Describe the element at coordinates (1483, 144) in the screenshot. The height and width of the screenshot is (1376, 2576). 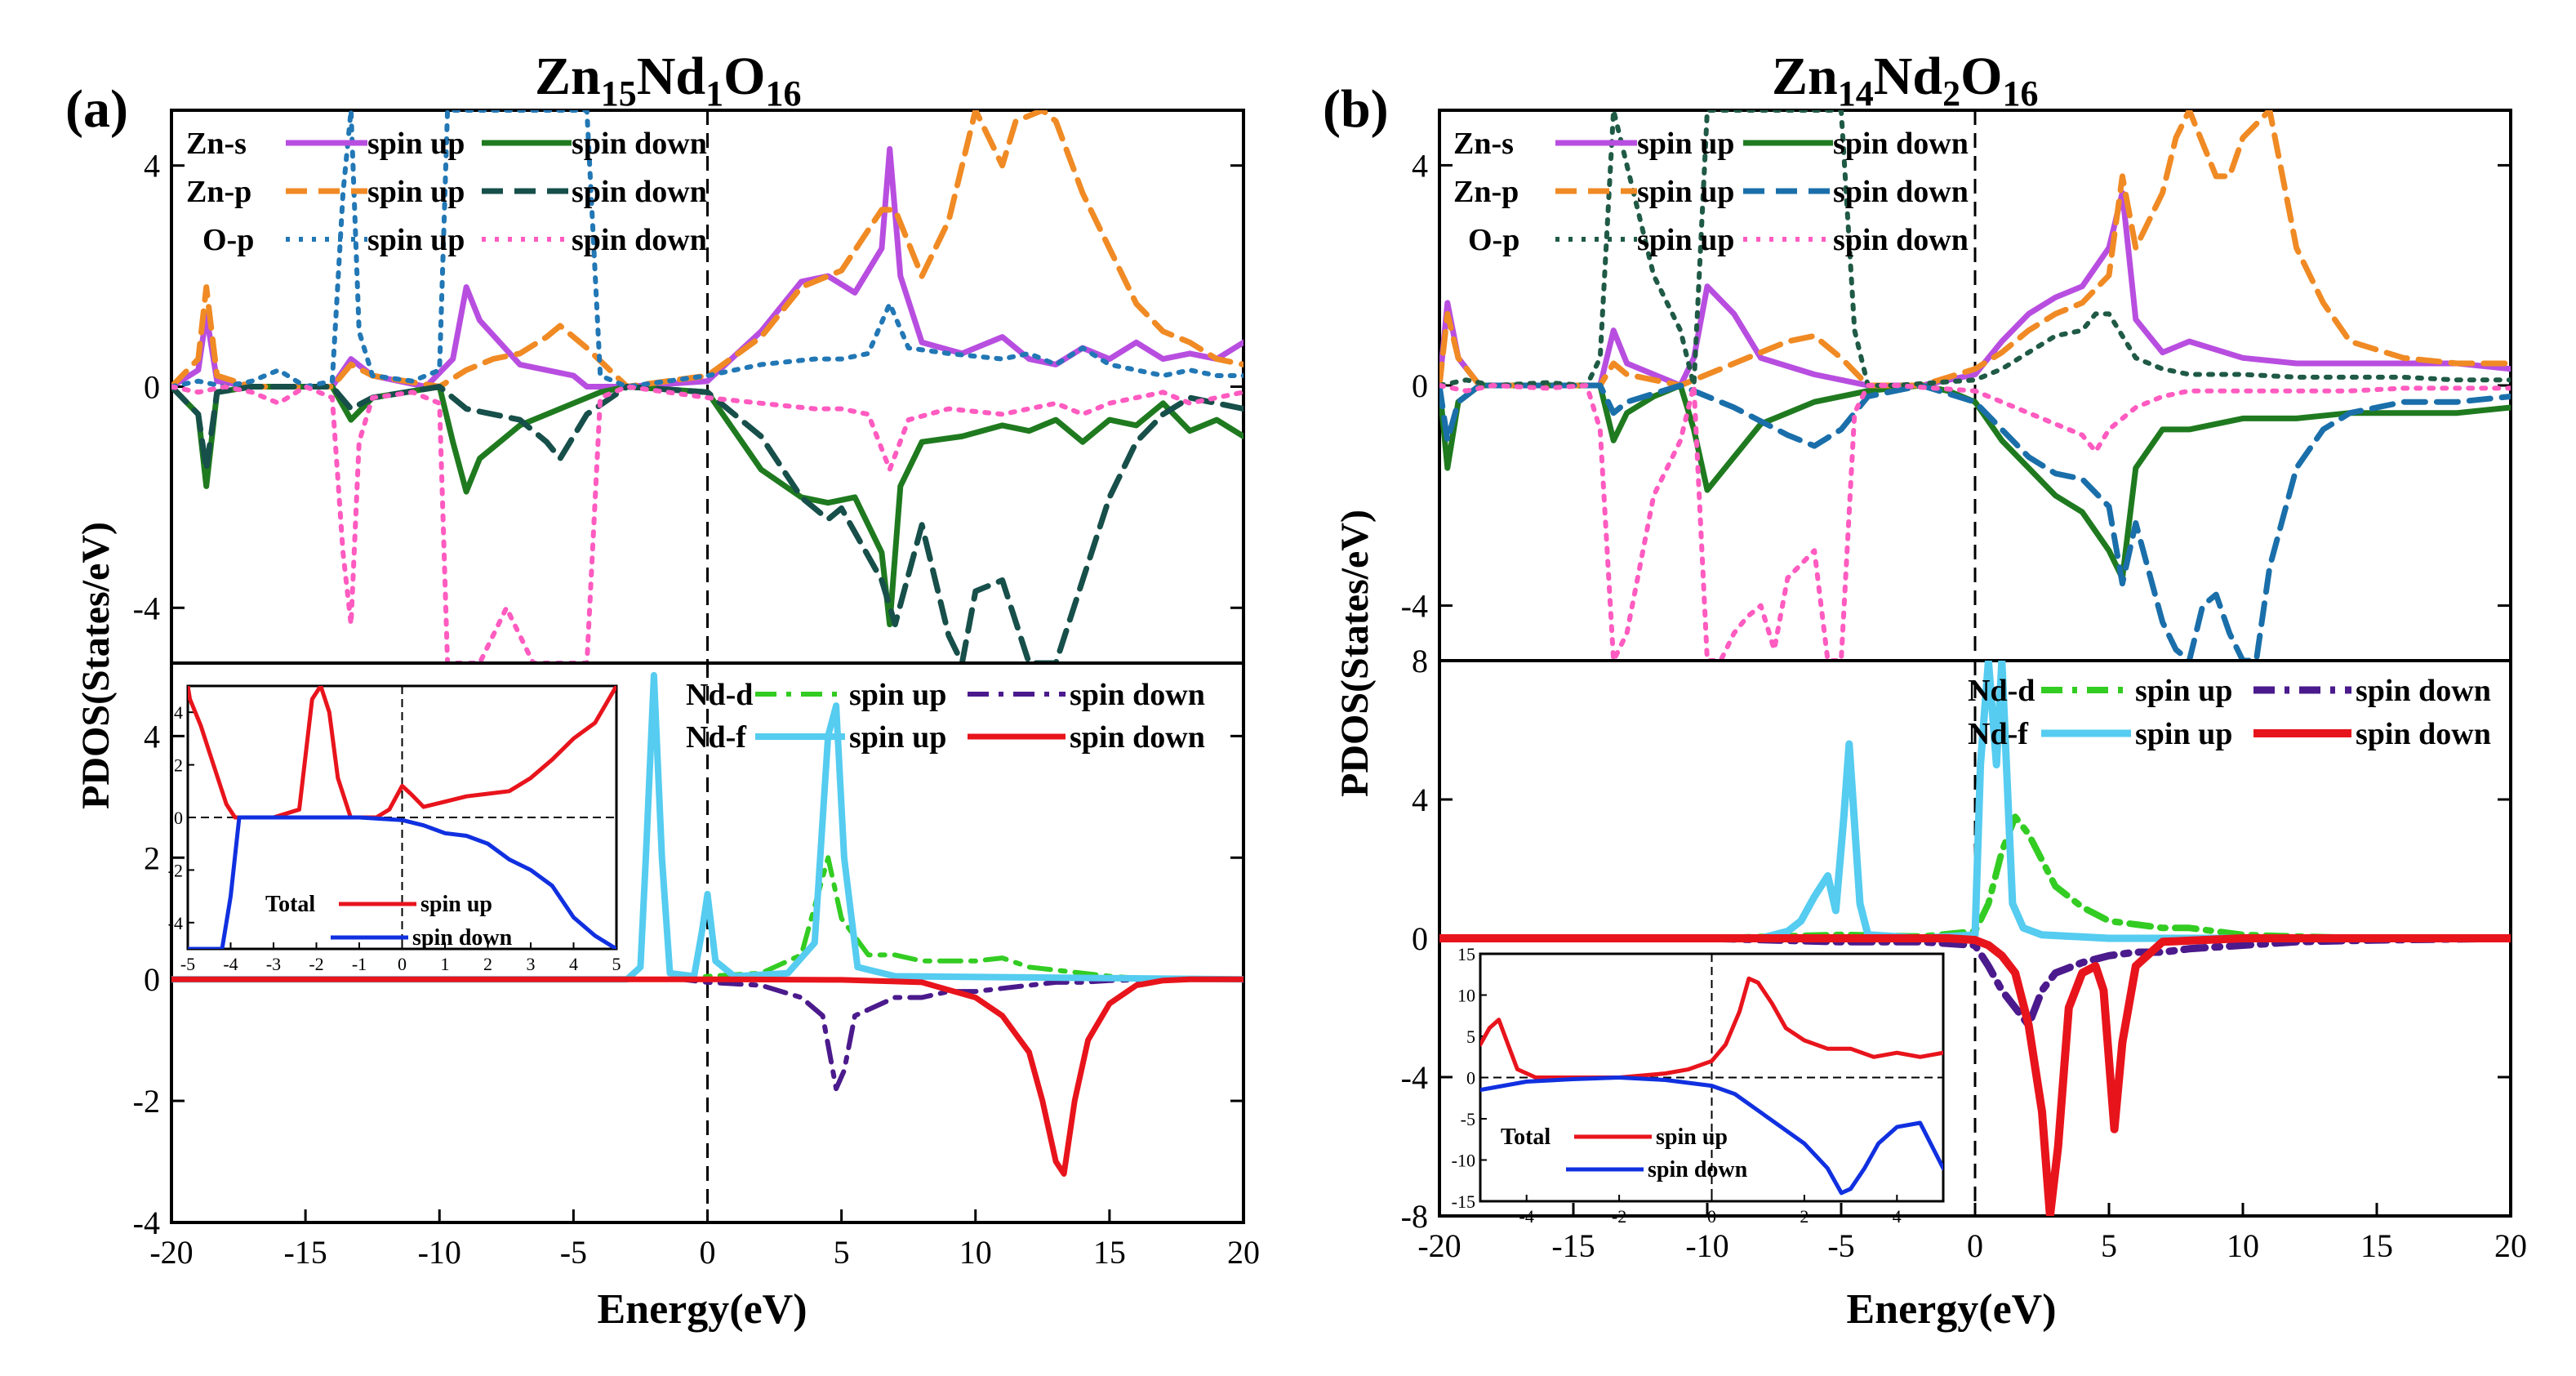
I see `legend-label: Zn-s` at that location.